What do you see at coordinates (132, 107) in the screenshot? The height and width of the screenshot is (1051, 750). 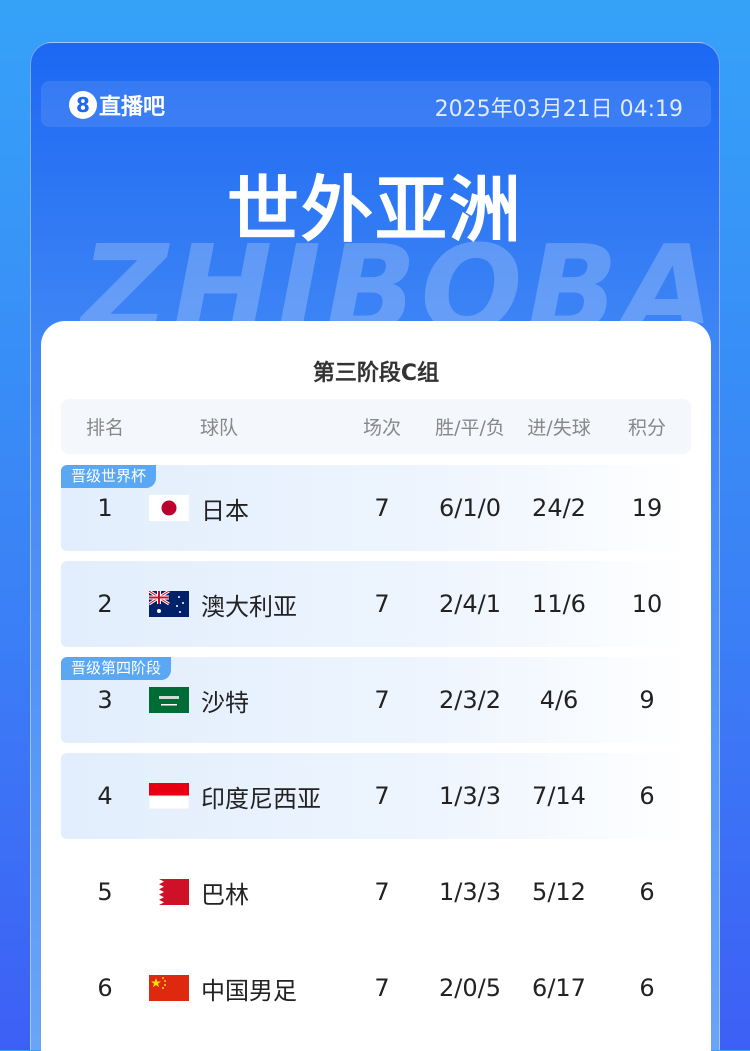 I see `logo-text: 直播吧` at bounding box center [132, 107].